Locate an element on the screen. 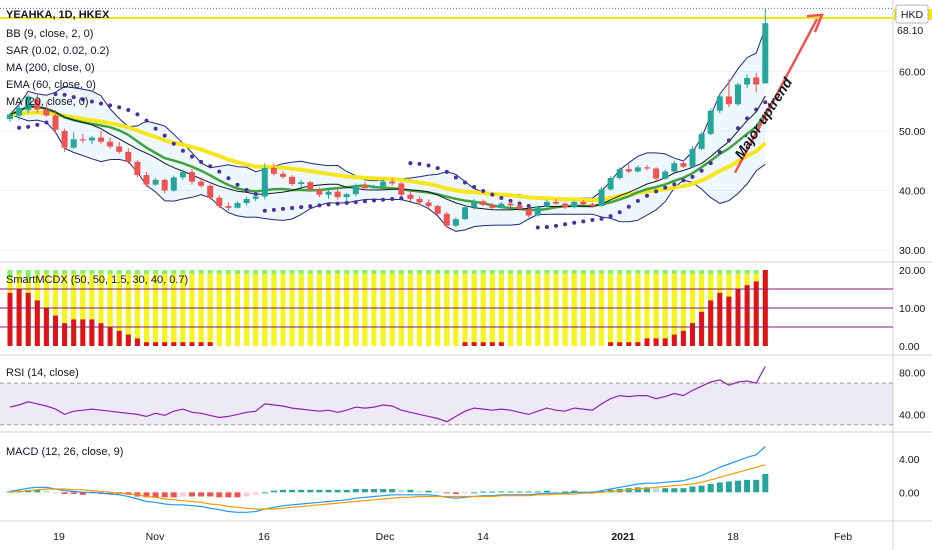  smartmcdx-pane is located at coordinates (446, 308).